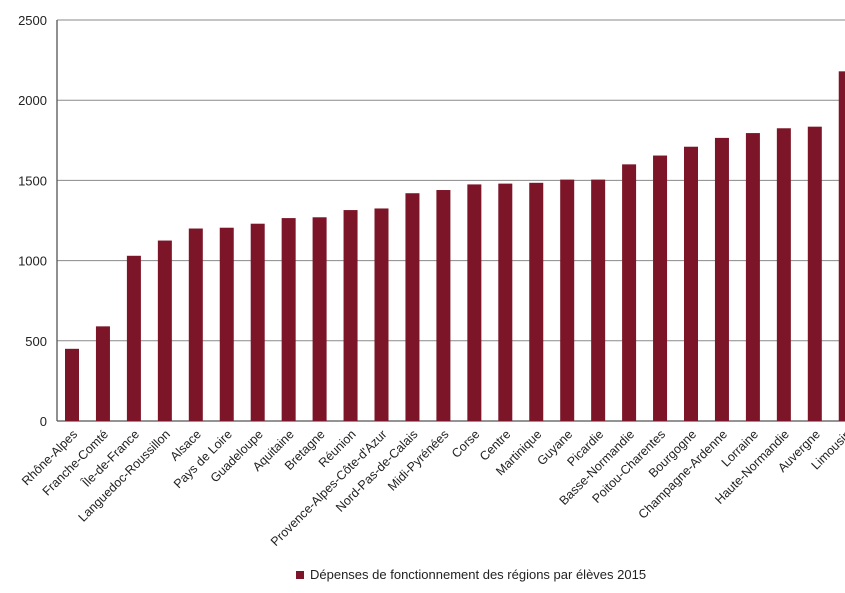 The height and width of the screenshot is (593, 845). What do you see at coordinates (43, 421) in the screenshot?
I see `y-tick-label: 0` at bounding box center [43, 421].